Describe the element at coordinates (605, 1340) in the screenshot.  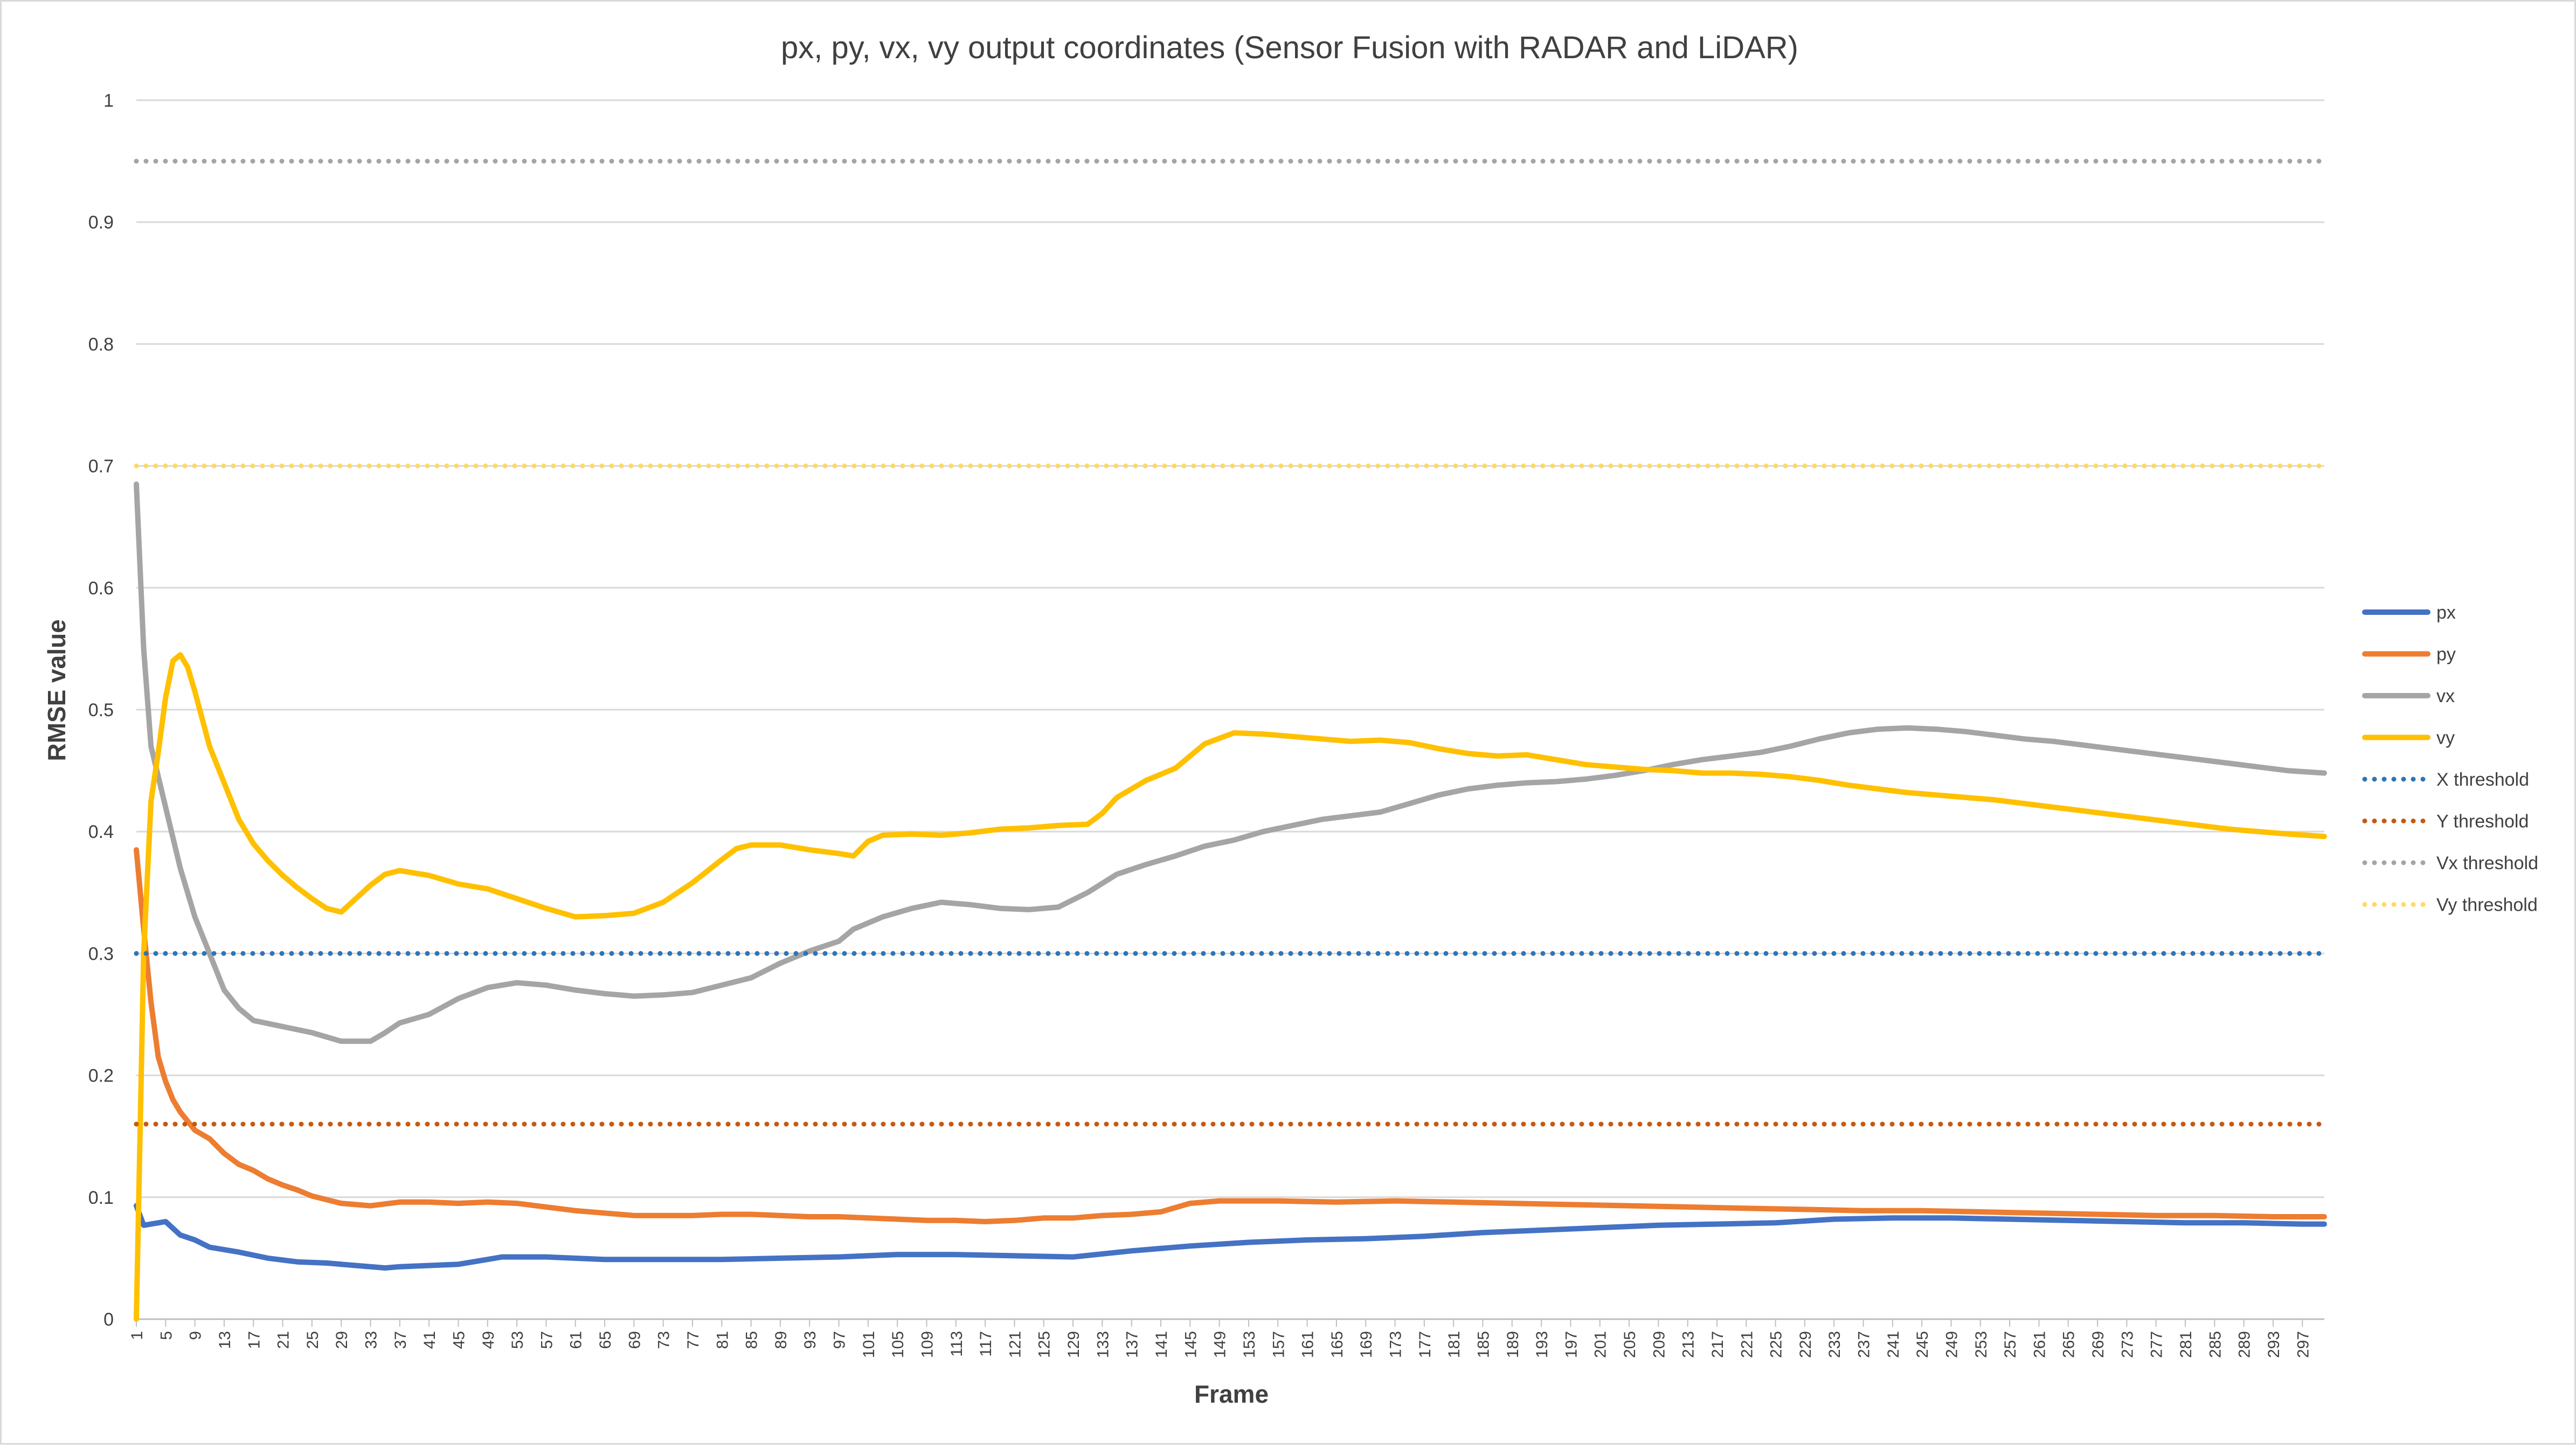
I see `x-tick-label: 65` at that location.